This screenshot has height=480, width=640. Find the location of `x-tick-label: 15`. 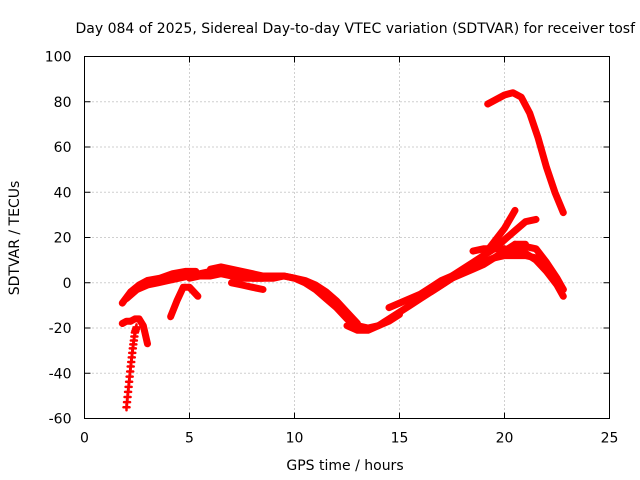

x-tick-label: 15 is located at coordinates (400, 439).